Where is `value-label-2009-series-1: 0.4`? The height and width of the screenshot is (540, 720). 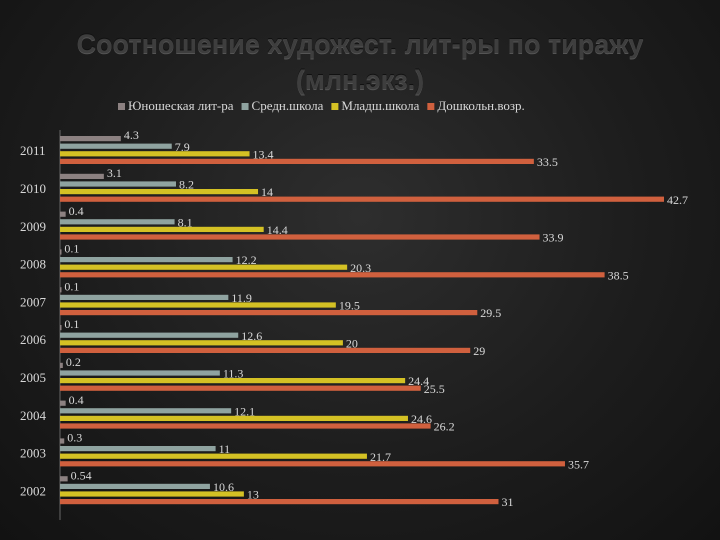
value-label-2009-series-1: 0.4 is located at coordinates (76, 211).